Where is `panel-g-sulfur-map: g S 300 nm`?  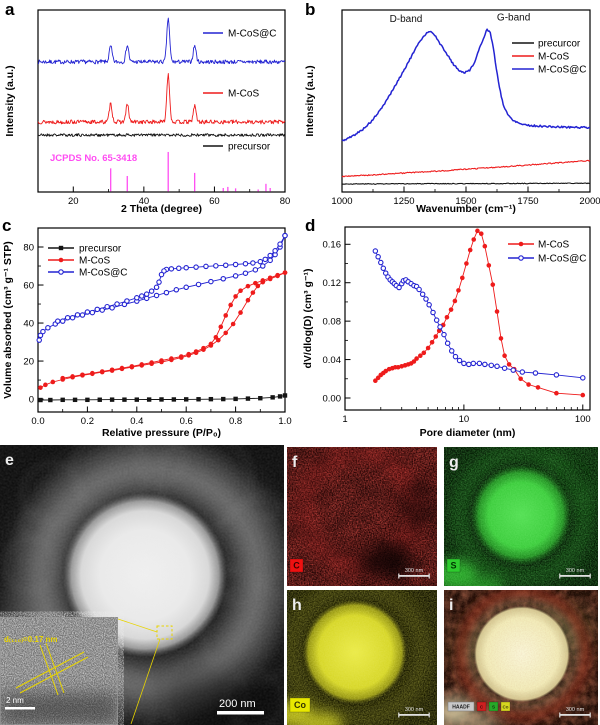 panel-g-sulfur-map: g S 300 nm is located at coordinates (521, 516).